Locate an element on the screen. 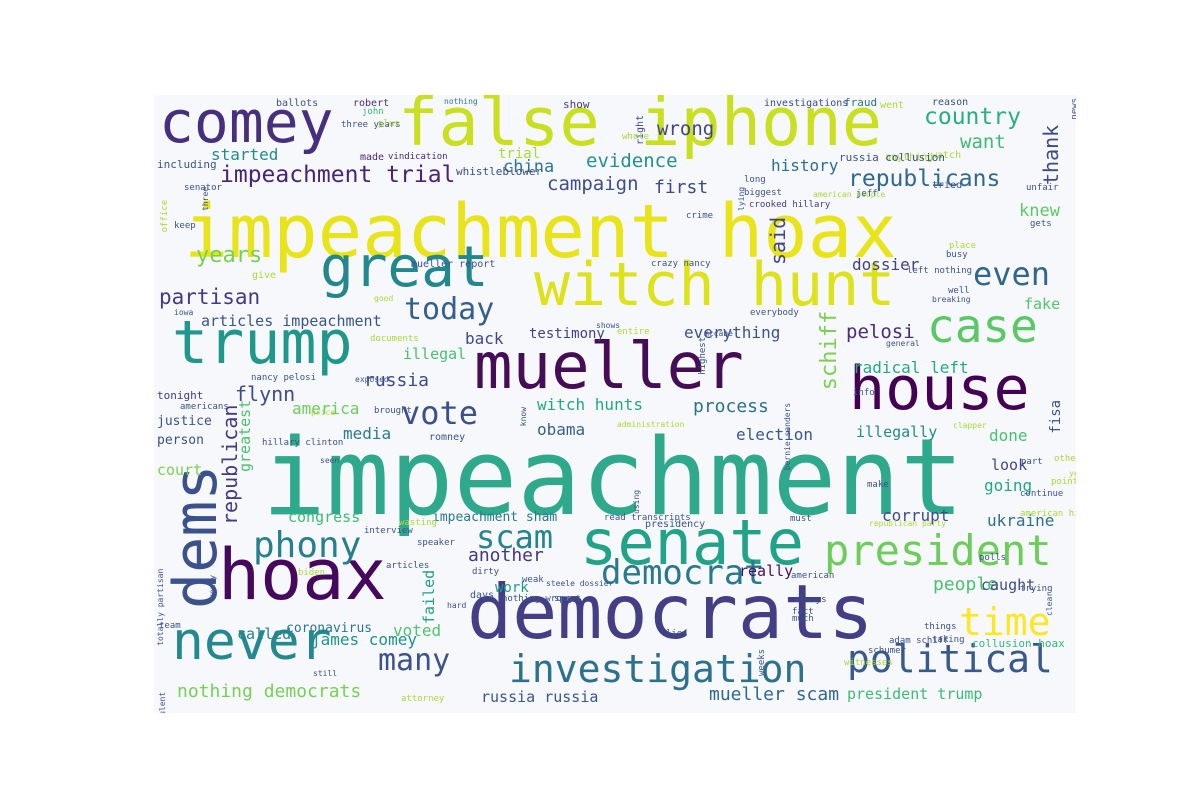 The image size is (1200, 800). cloud-word-scam: scam is located at coordinates (515, 537).